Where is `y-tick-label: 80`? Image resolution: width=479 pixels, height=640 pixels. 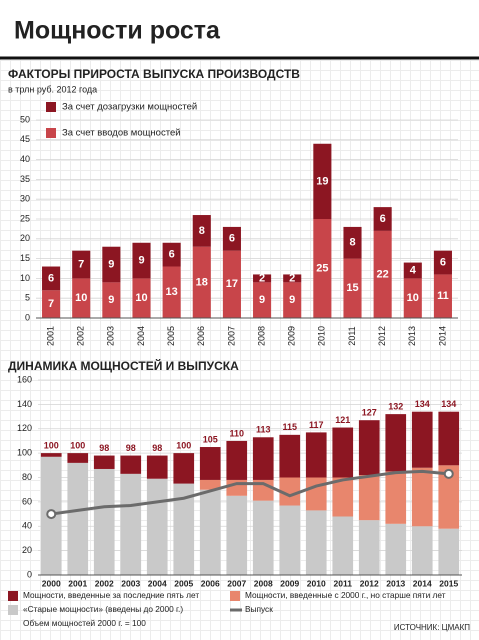
y-tick-label: 80 is located at coordinates (27, 477).